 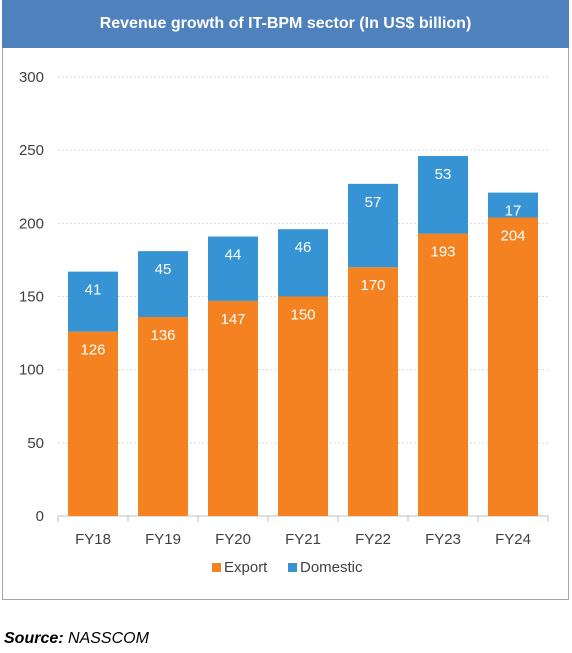 I want to click on bar-domestic-fy21, so click(x=303, y=263).